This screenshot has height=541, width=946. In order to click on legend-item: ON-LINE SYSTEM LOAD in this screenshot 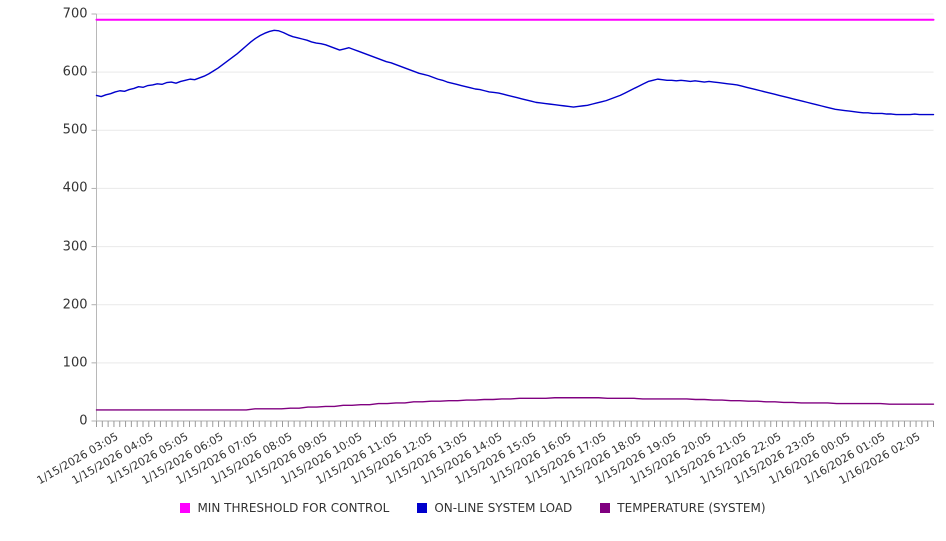, I will do `click(494, 508)`.